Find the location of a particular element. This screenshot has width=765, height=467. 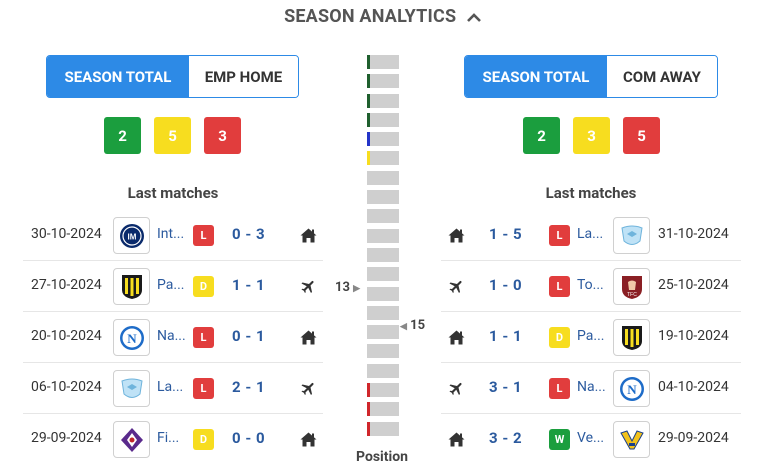

match-score: 1 - 5 is located at coordinates (506, 234).